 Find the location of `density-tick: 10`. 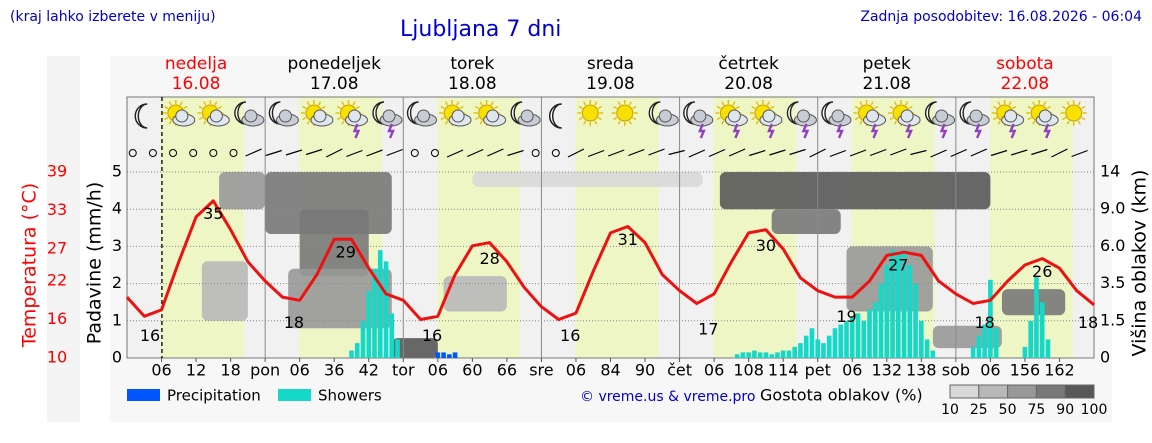

density-tick: 10 is located at coordinates (950, 410).